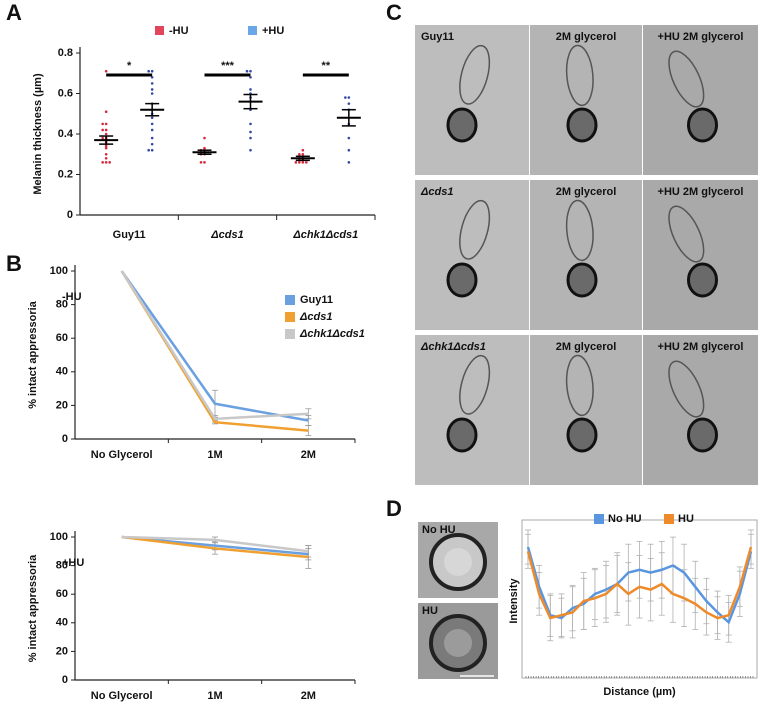 The image size is (762, 707). I want to click on y-tick-label: 0.4, so click(66, 134).